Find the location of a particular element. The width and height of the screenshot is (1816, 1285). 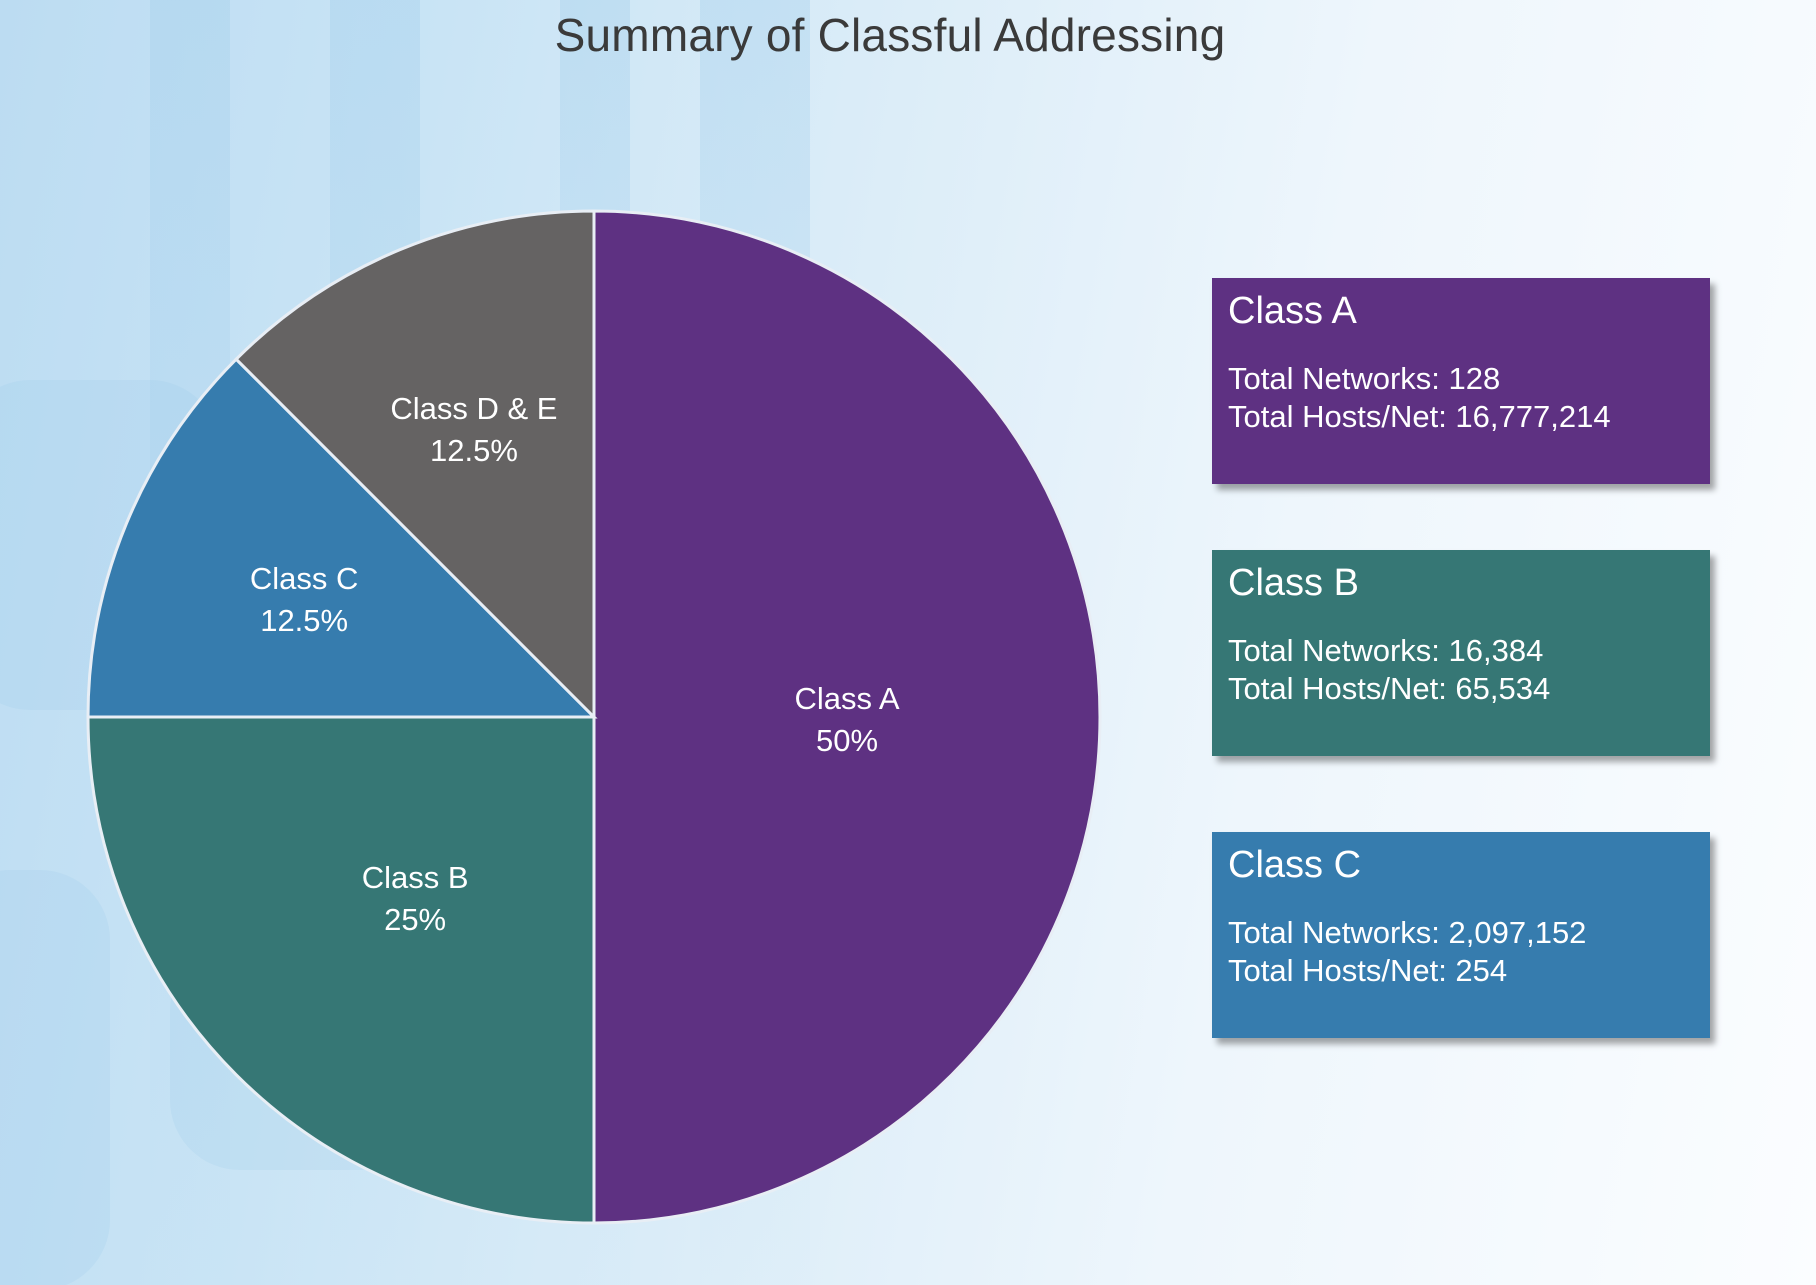

card-networks: Total Networks: 128 is located at coordinates (1364, 378).